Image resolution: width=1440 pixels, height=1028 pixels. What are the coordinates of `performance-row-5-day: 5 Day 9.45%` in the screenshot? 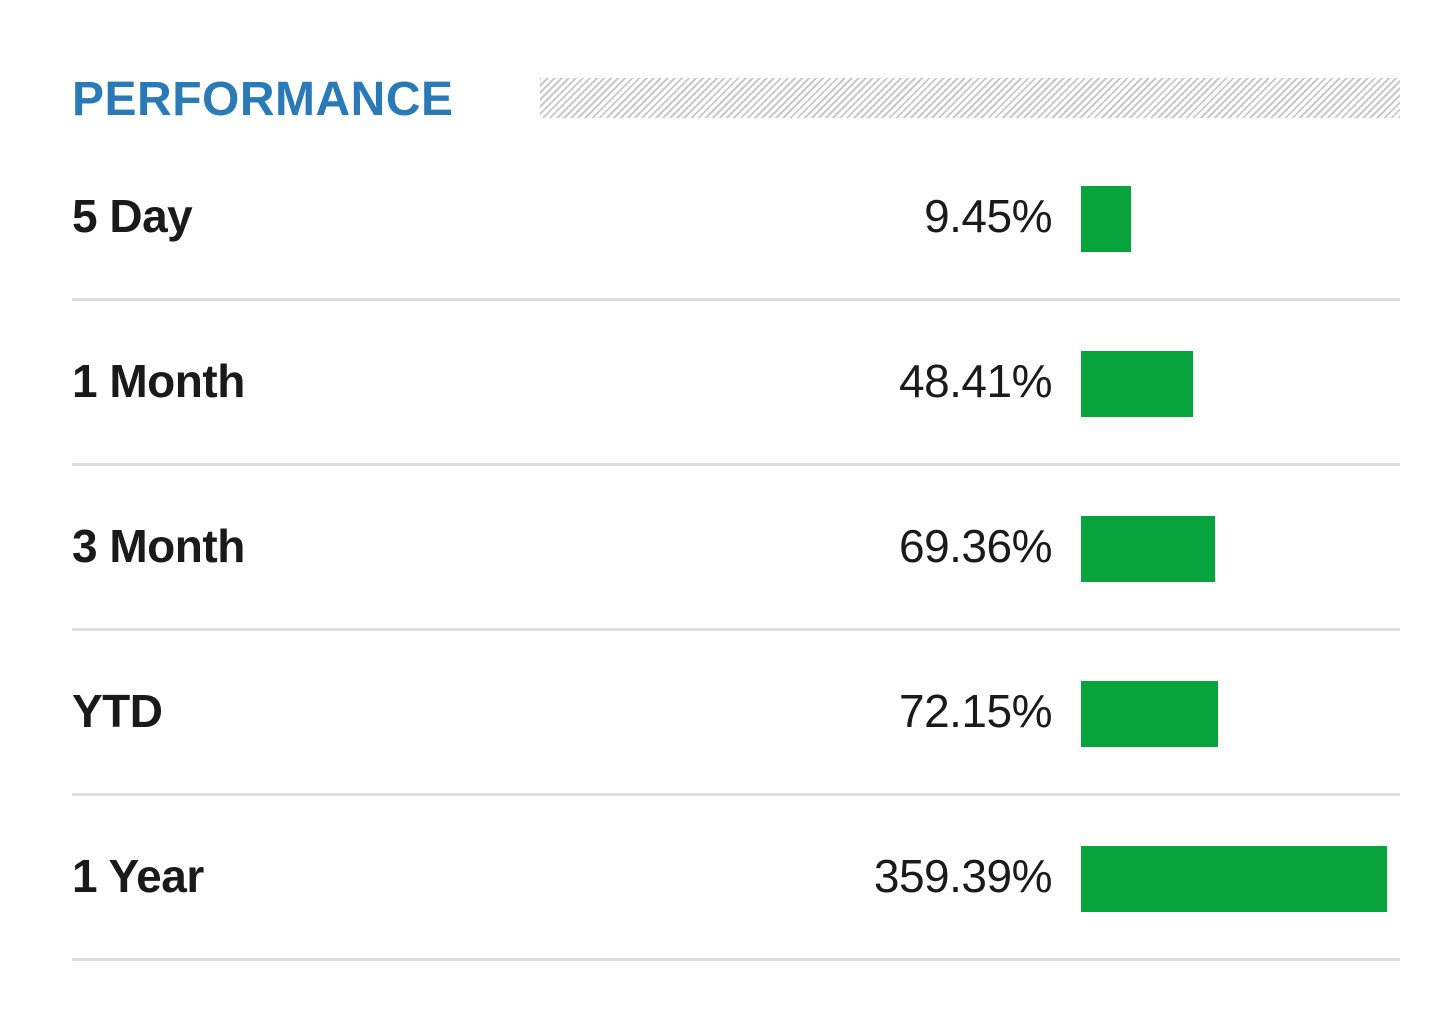 It's located at (736, 218).